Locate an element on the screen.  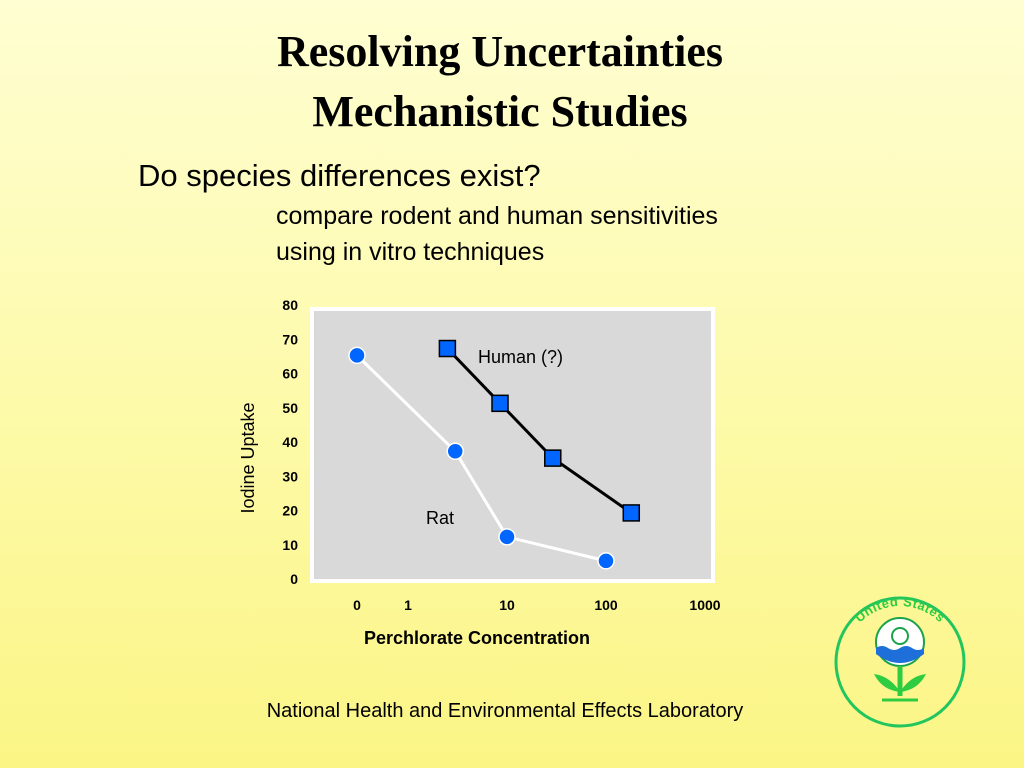
bullet-question: Do species differences exist? is located at coordinates (339, 175).